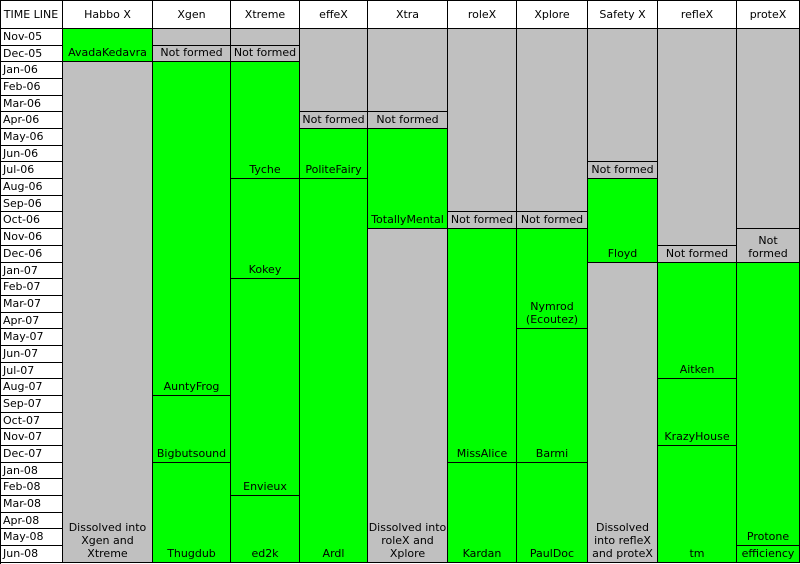 The image size is (800, 564). What do you see at coordinates (31, 70) in the screenshot?
I see `month-label: Jan-06` at bounding box center [31, 70].